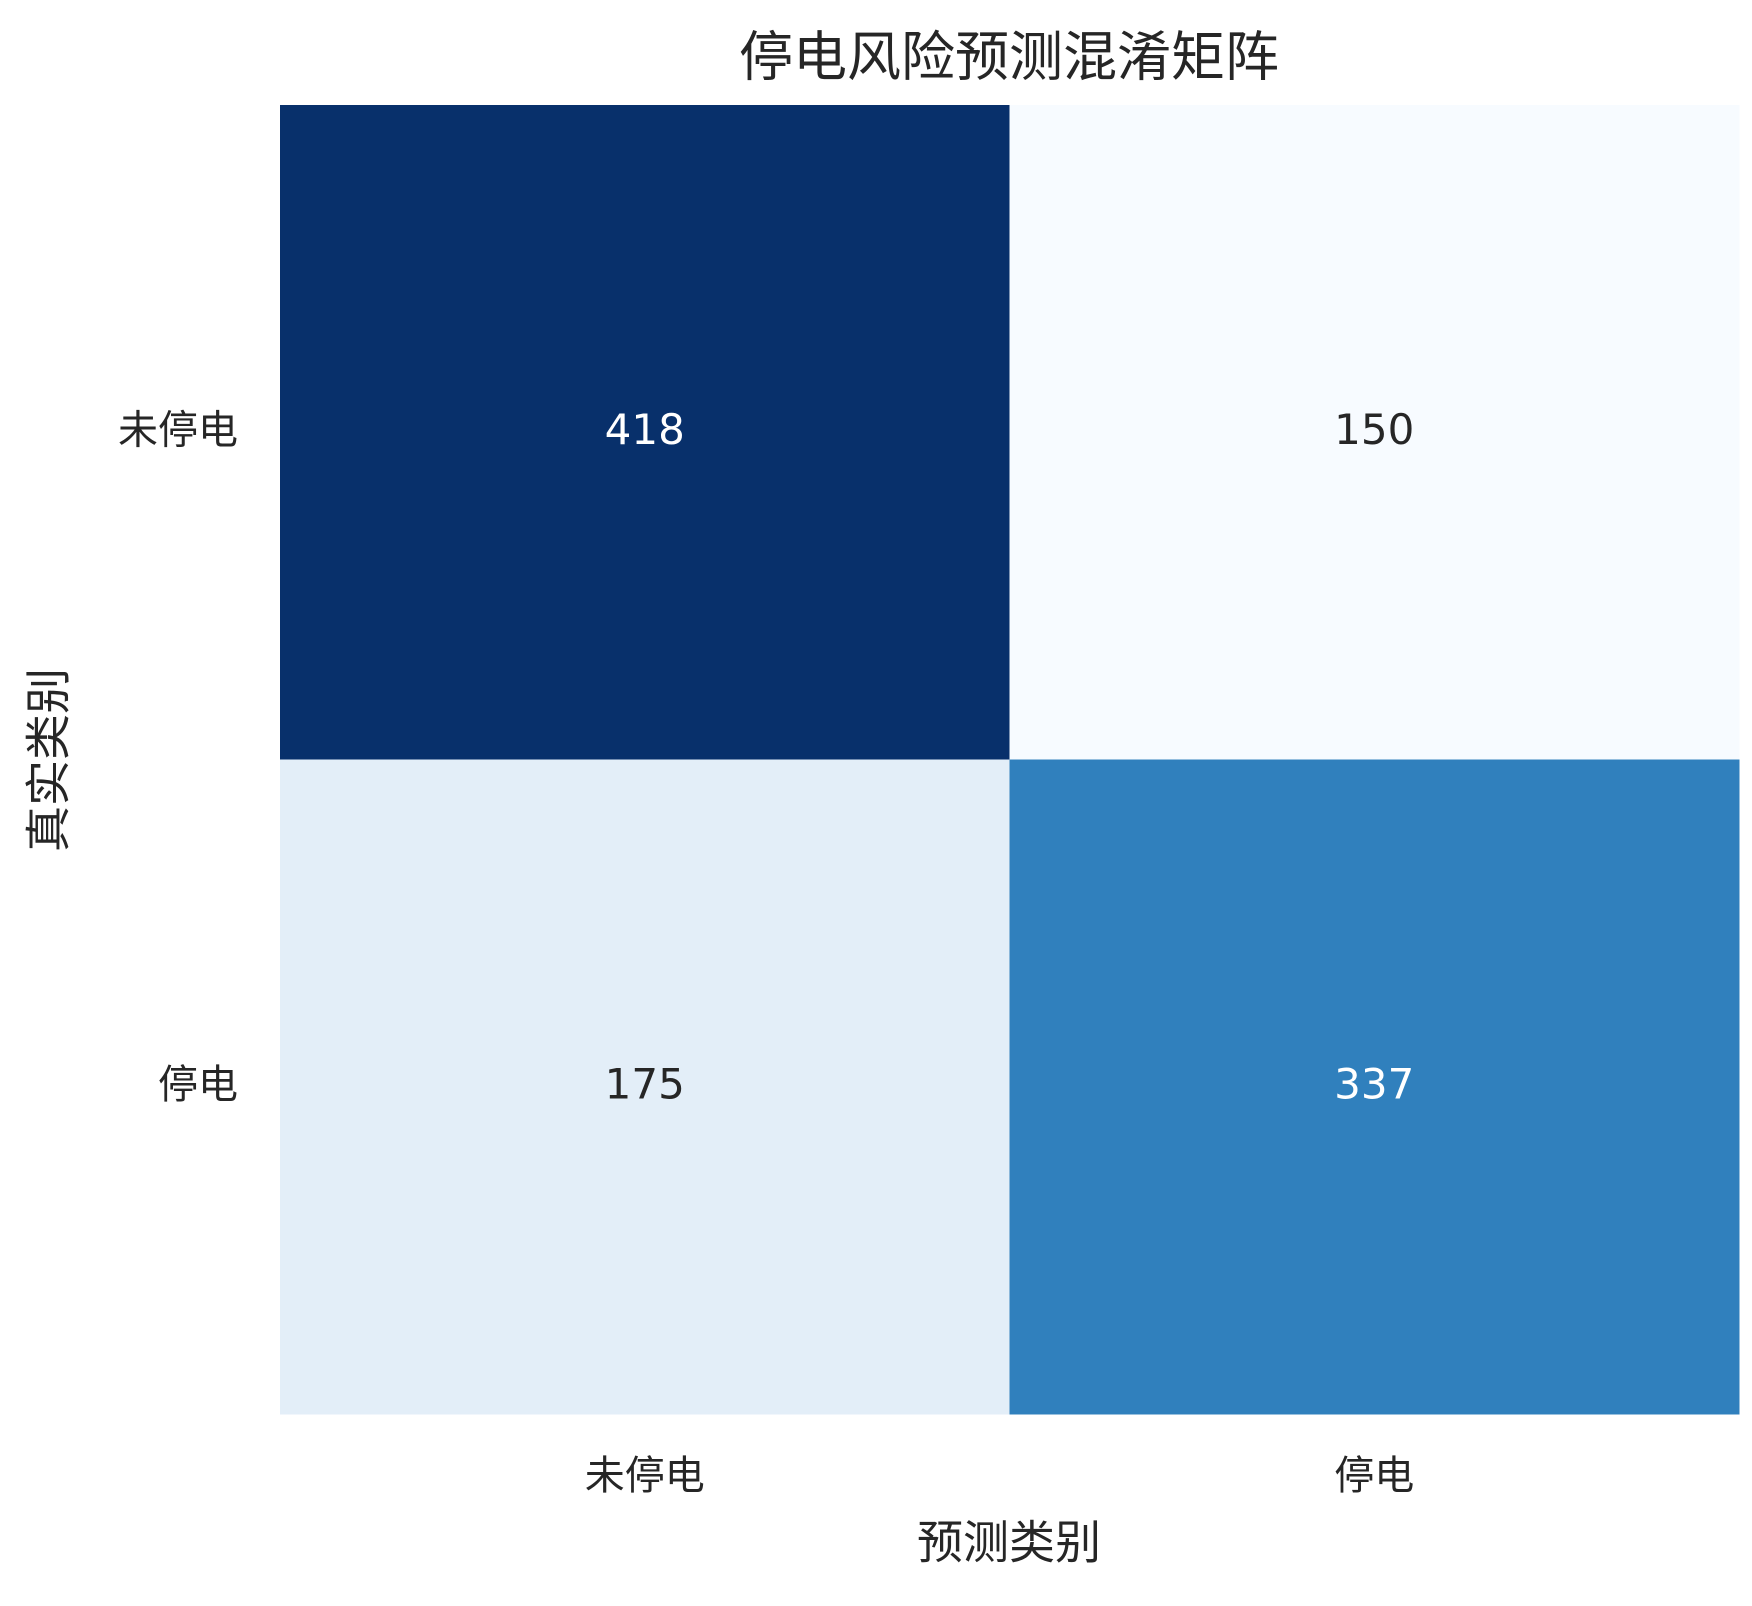  What do you see at coordinates (1374, 1476) in the screenshot?
I see `x-tick-label: 停电` at bounding box center [1374, 1476].